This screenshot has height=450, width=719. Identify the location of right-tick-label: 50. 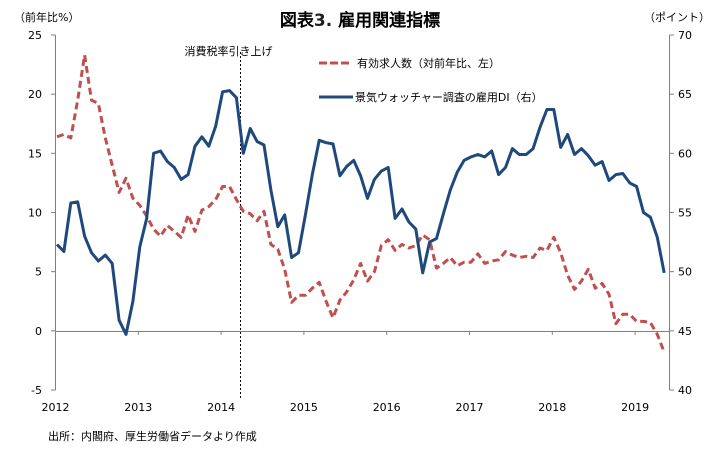
(685, 272).